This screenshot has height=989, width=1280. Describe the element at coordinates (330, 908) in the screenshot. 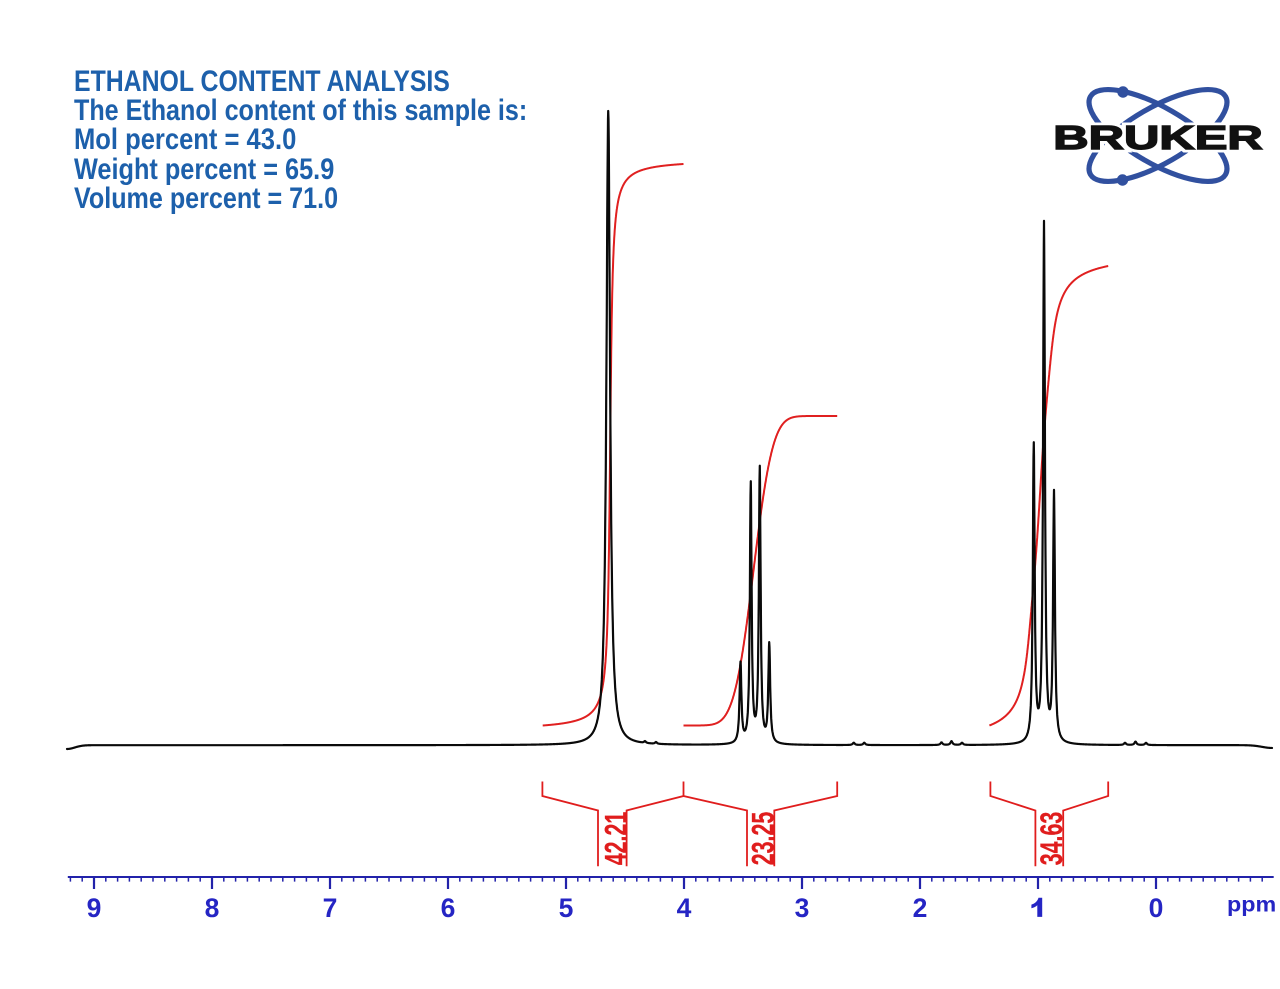

I see `svg-text: 7` at that location.